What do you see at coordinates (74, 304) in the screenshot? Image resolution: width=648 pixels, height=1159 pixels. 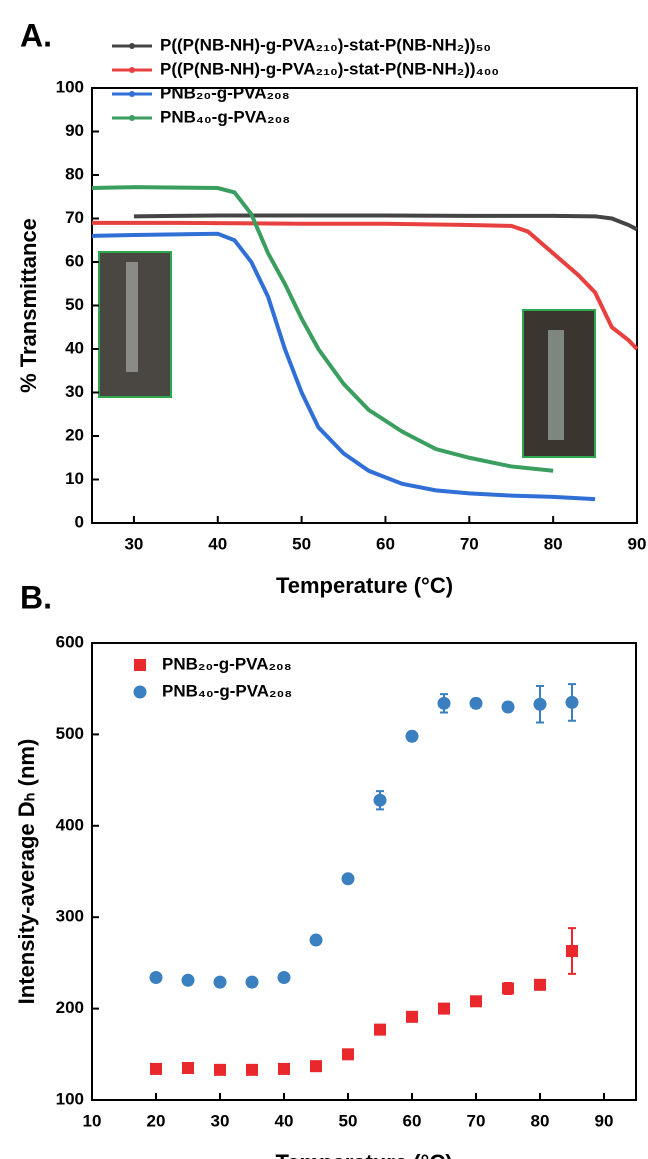 I see `y-tick-label: 50` at bounding box center [74, 304].